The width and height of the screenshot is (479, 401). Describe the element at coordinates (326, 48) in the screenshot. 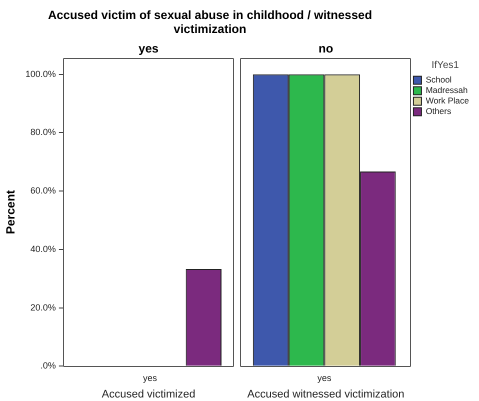

I see `text: no` at that location.